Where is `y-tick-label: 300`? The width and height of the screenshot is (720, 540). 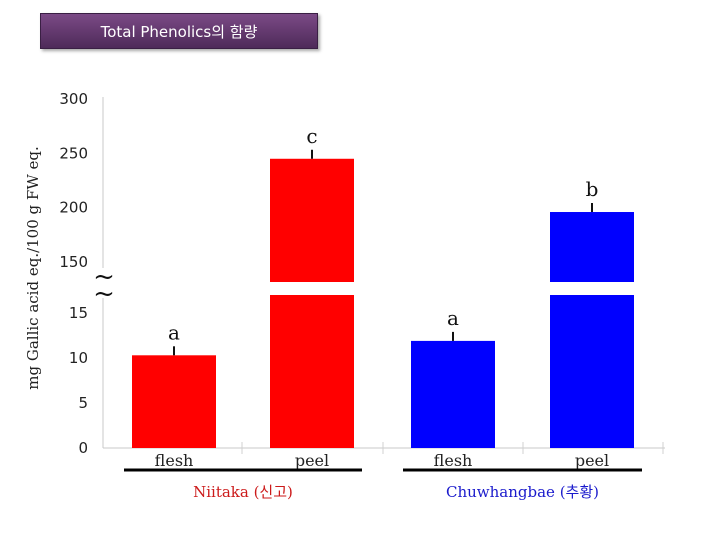
y-tick-label: 300 is located at coordinates (73, 99).